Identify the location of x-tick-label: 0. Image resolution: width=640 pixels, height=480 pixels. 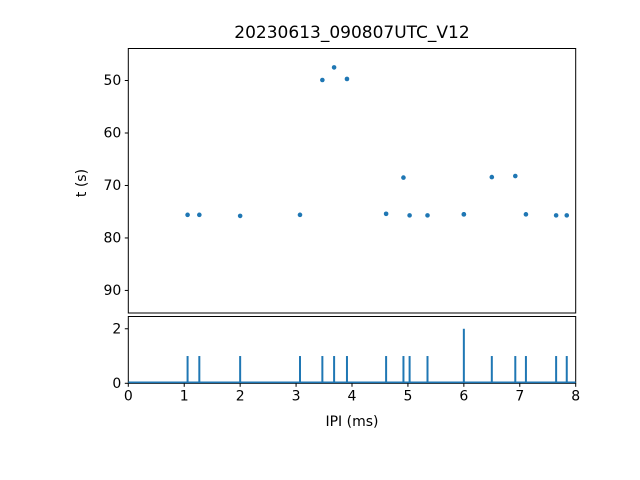
(128, 396).